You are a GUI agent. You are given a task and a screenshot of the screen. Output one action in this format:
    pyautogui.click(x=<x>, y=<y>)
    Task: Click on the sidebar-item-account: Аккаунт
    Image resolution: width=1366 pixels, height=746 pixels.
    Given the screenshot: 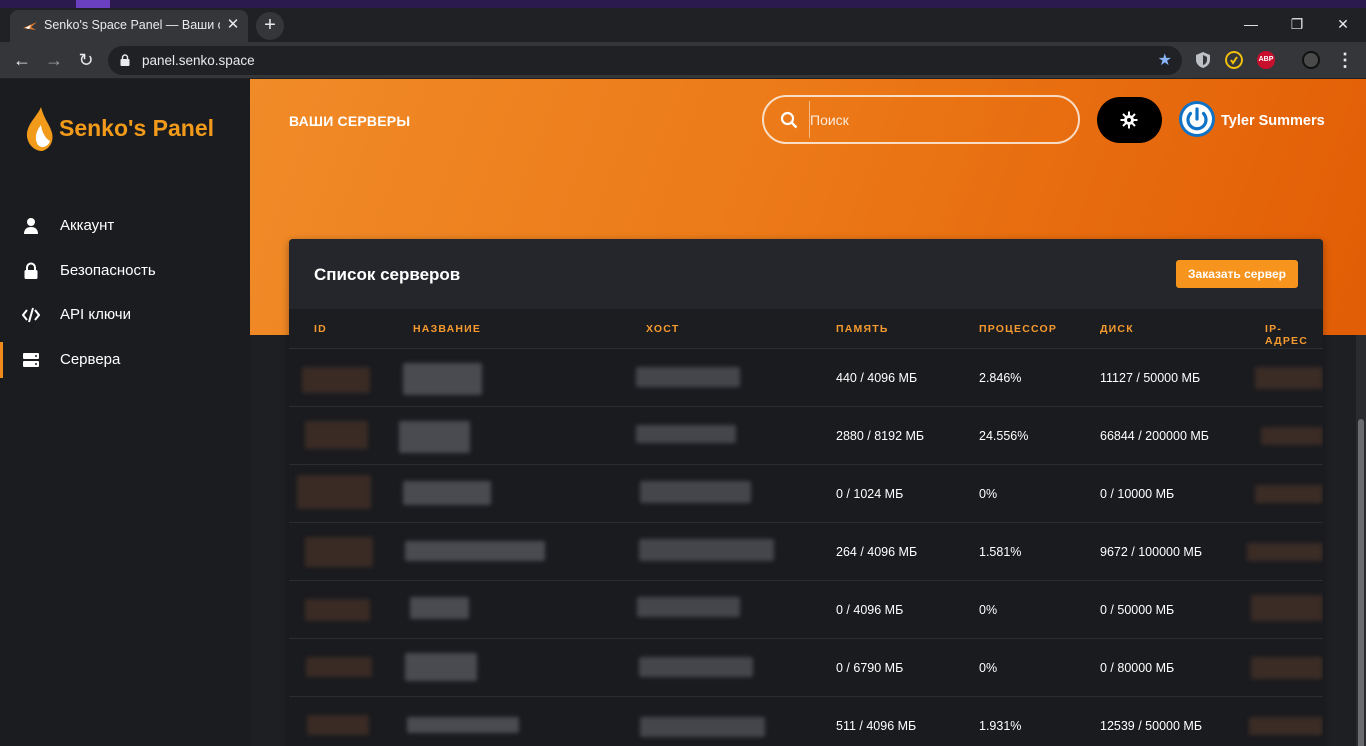 What is the action you would take?
    pyautogui.click(x=125, y=226)
    